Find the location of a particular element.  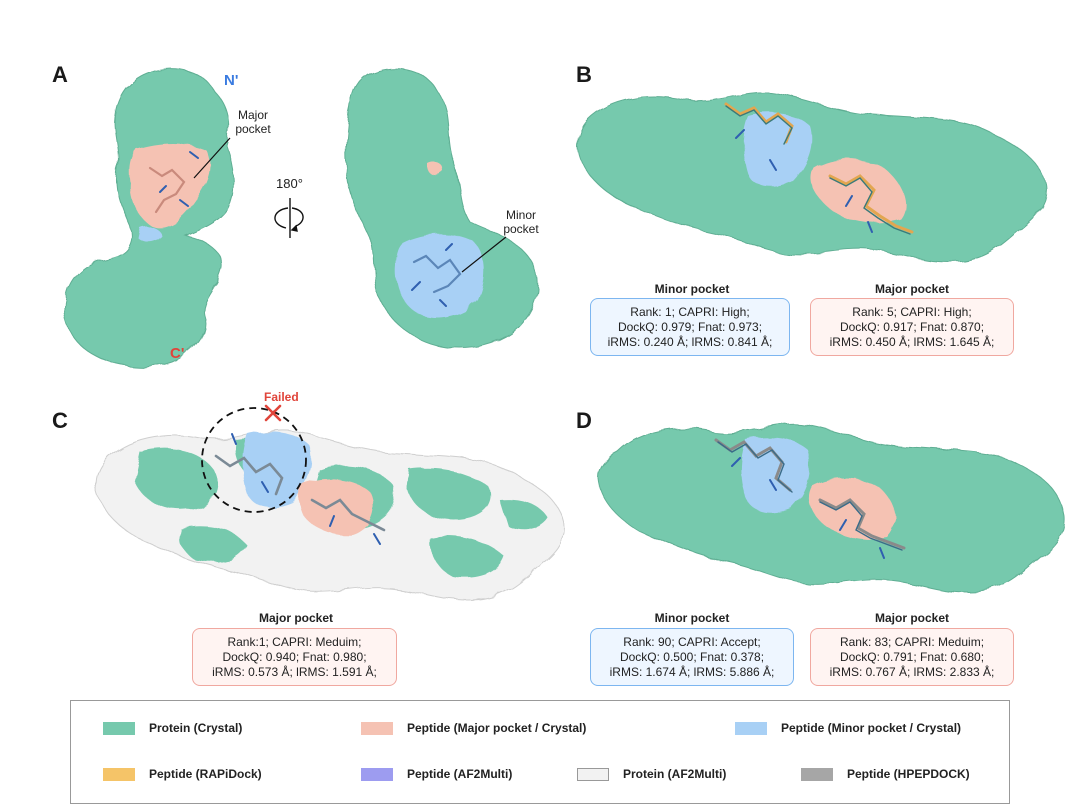

metric-line: DockQ: 0.940; Fnat: 0.980; is located at coordinates (294, 657).